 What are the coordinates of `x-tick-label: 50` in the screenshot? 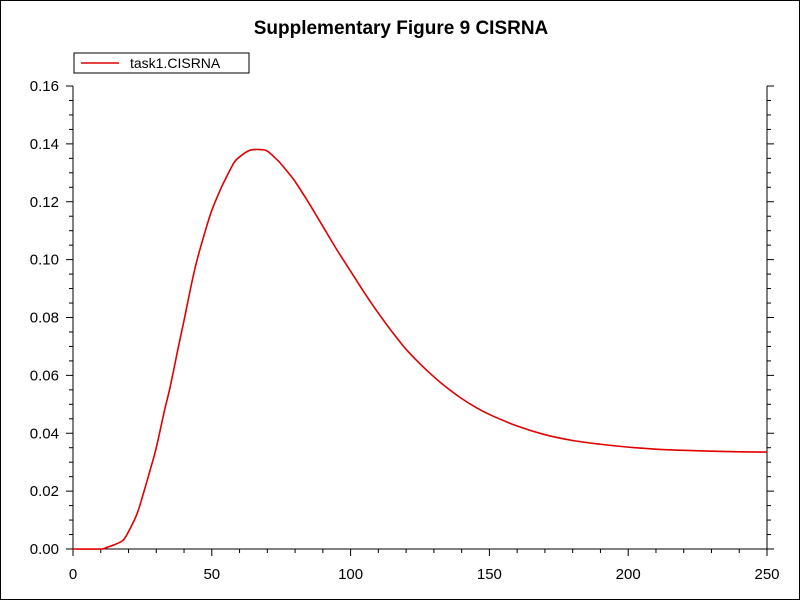 It's located at (211, 574).